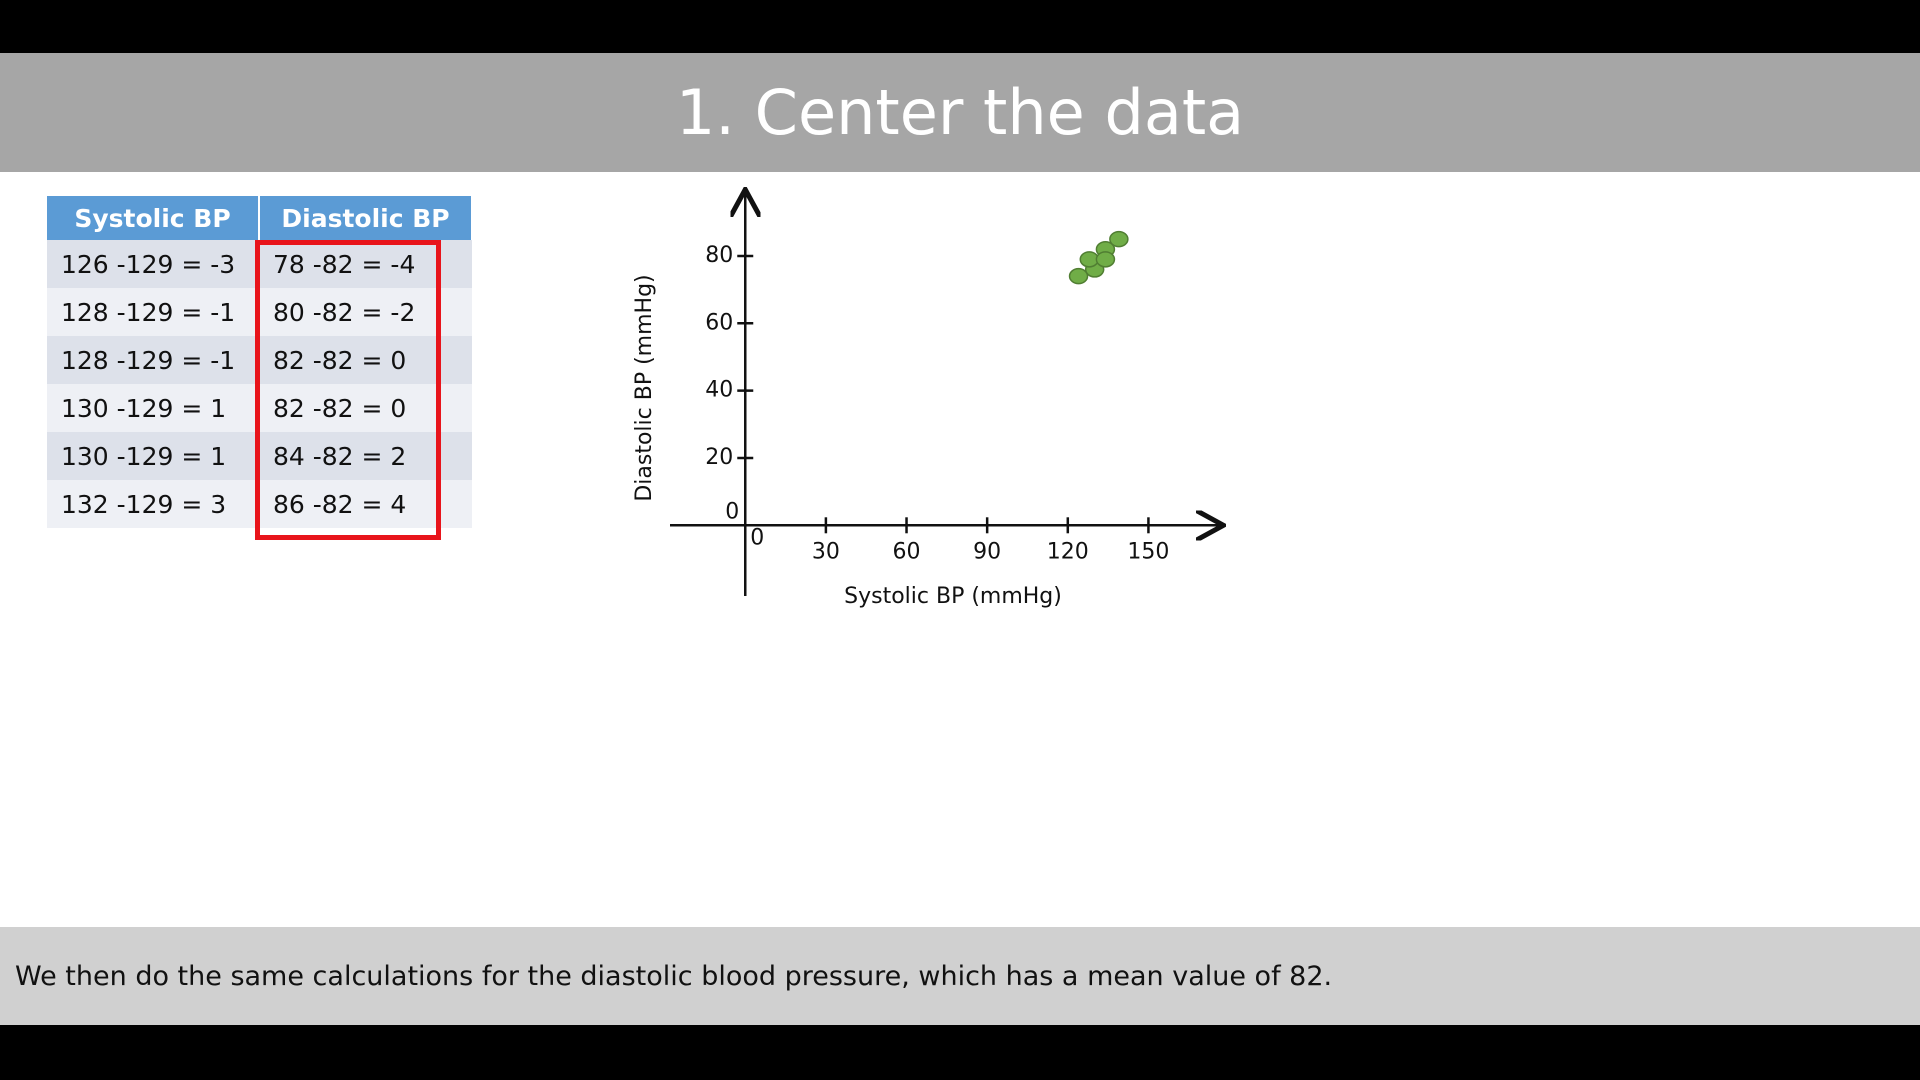 The width and height of the screenshot is (1920, 1080). I want to click on slide-title: 1. Center the data, so click(960, 112).